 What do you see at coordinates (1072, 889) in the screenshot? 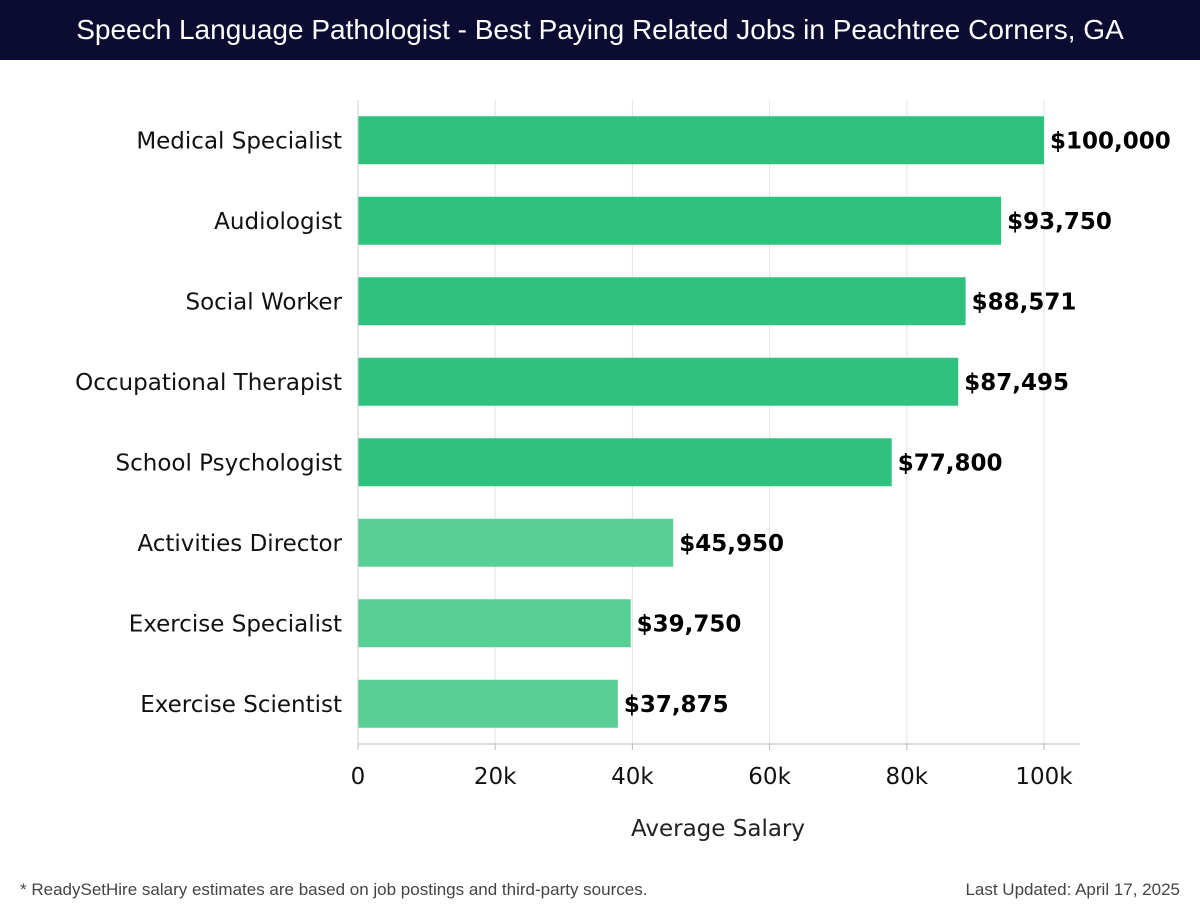
I see `last-updated: Last Updated: April 17, 2025` at bounding box center [1072, 889].